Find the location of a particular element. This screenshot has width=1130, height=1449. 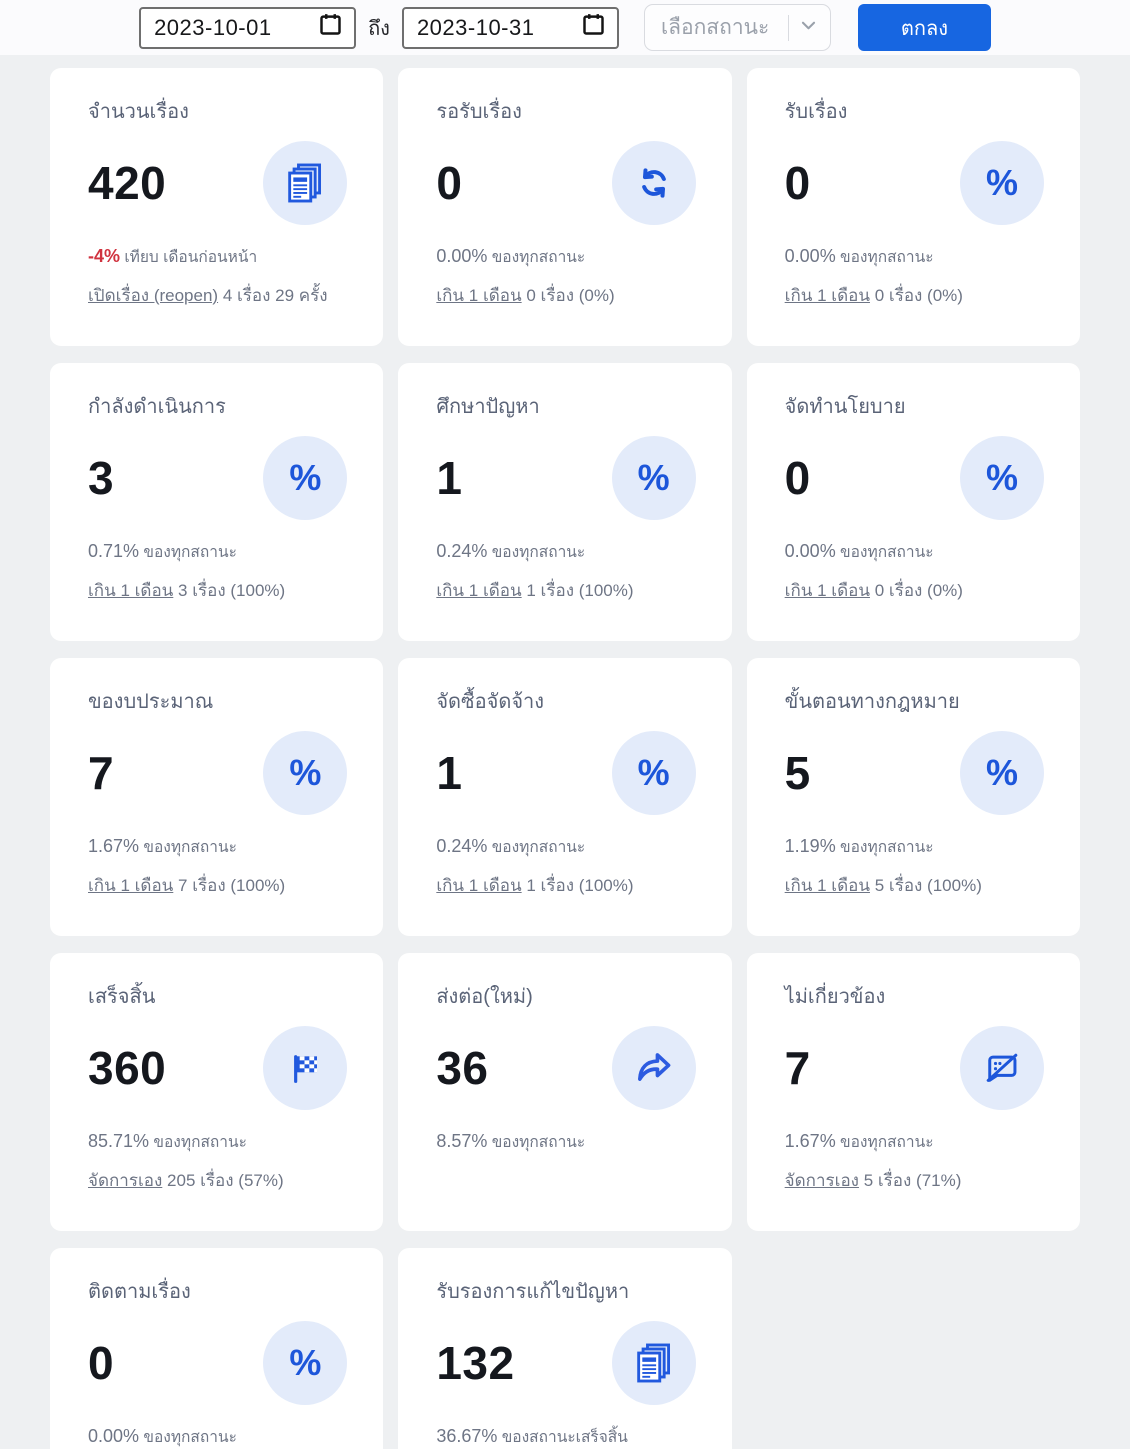

card-stat-line: 1.67% ของทุกสถานะ is located at coordinates (217, 846).